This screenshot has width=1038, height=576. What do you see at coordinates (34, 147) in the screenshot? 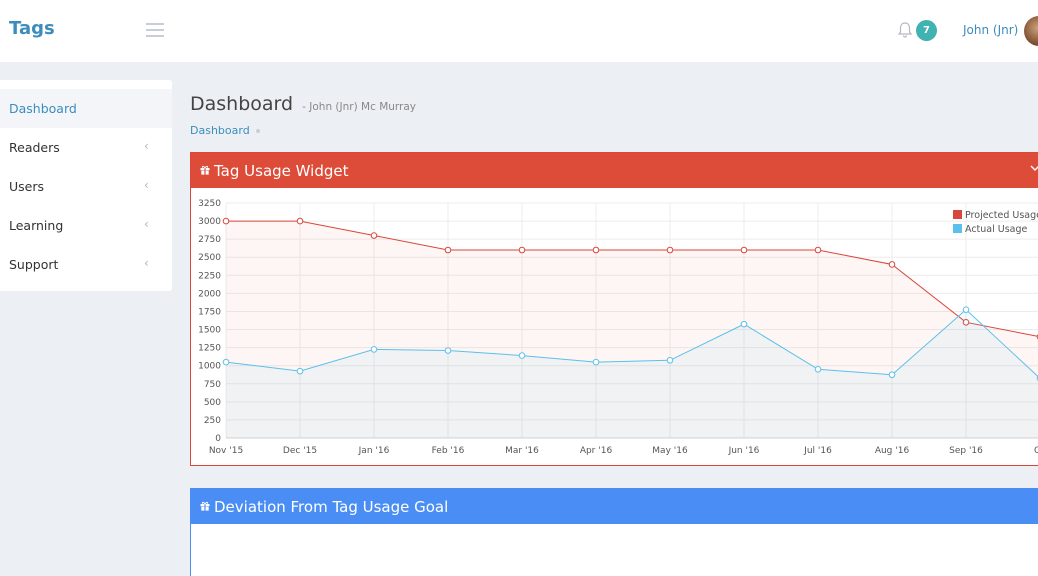
I see `sidebar-item-label: Readers` at bounding box center [34, 147].